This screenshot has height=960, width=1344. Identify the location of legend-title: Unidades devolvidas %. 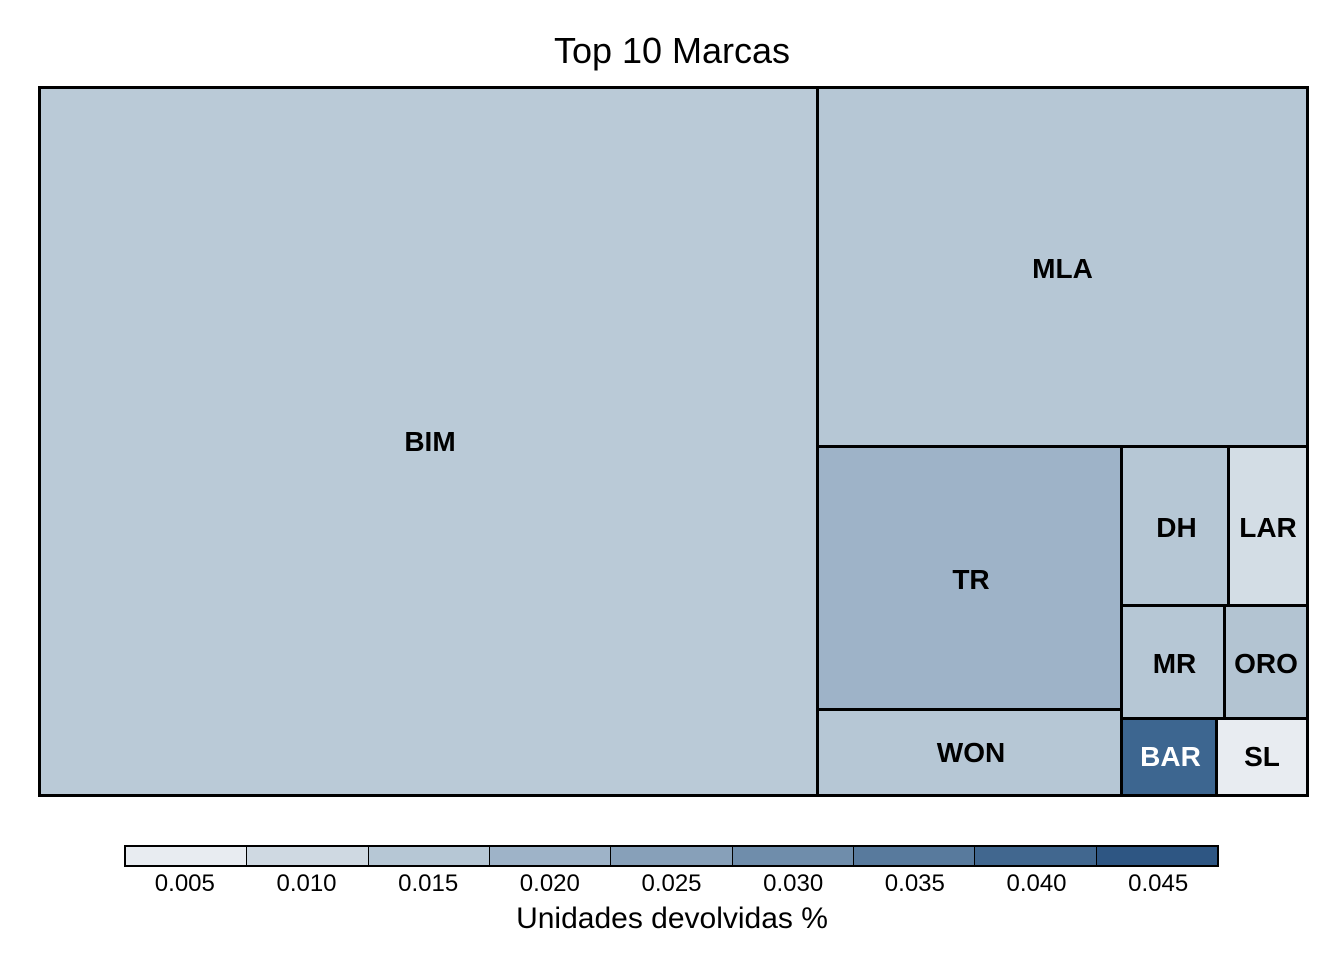
(672, 918).